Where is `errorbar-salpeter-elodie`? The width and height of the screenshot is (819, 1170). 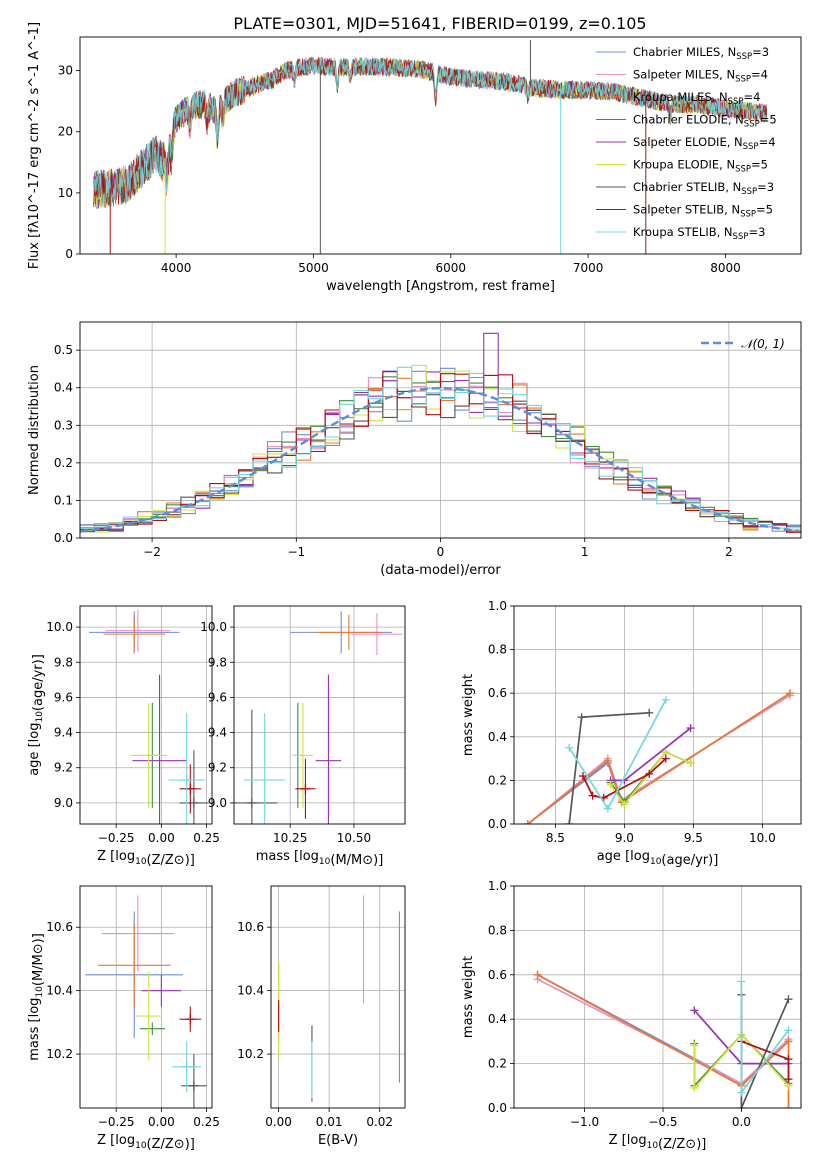 errorbar-salpeter-elodie is located at coordinates (159, 749).